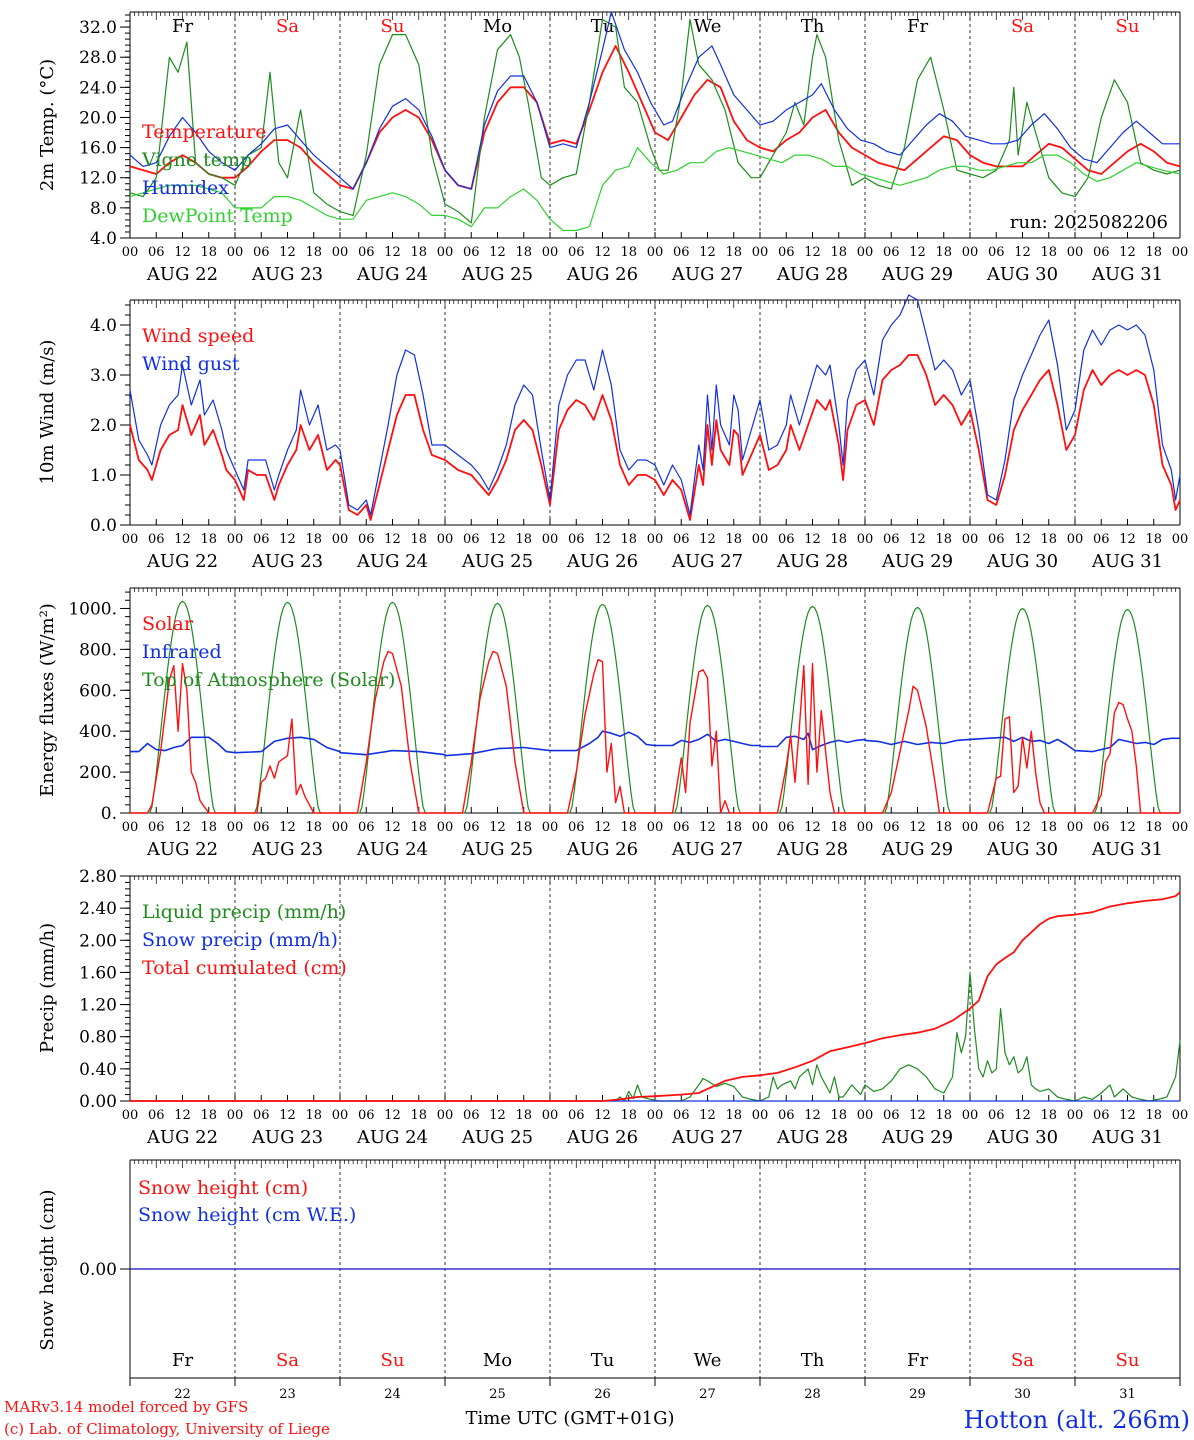 Image resolution: width=1194 pixels, height=1440 pixels. What do you see at coordinates (1022, 1394) in the screenshot?
I see `day-number-label: 30` at bounding box center [1022, 1394].